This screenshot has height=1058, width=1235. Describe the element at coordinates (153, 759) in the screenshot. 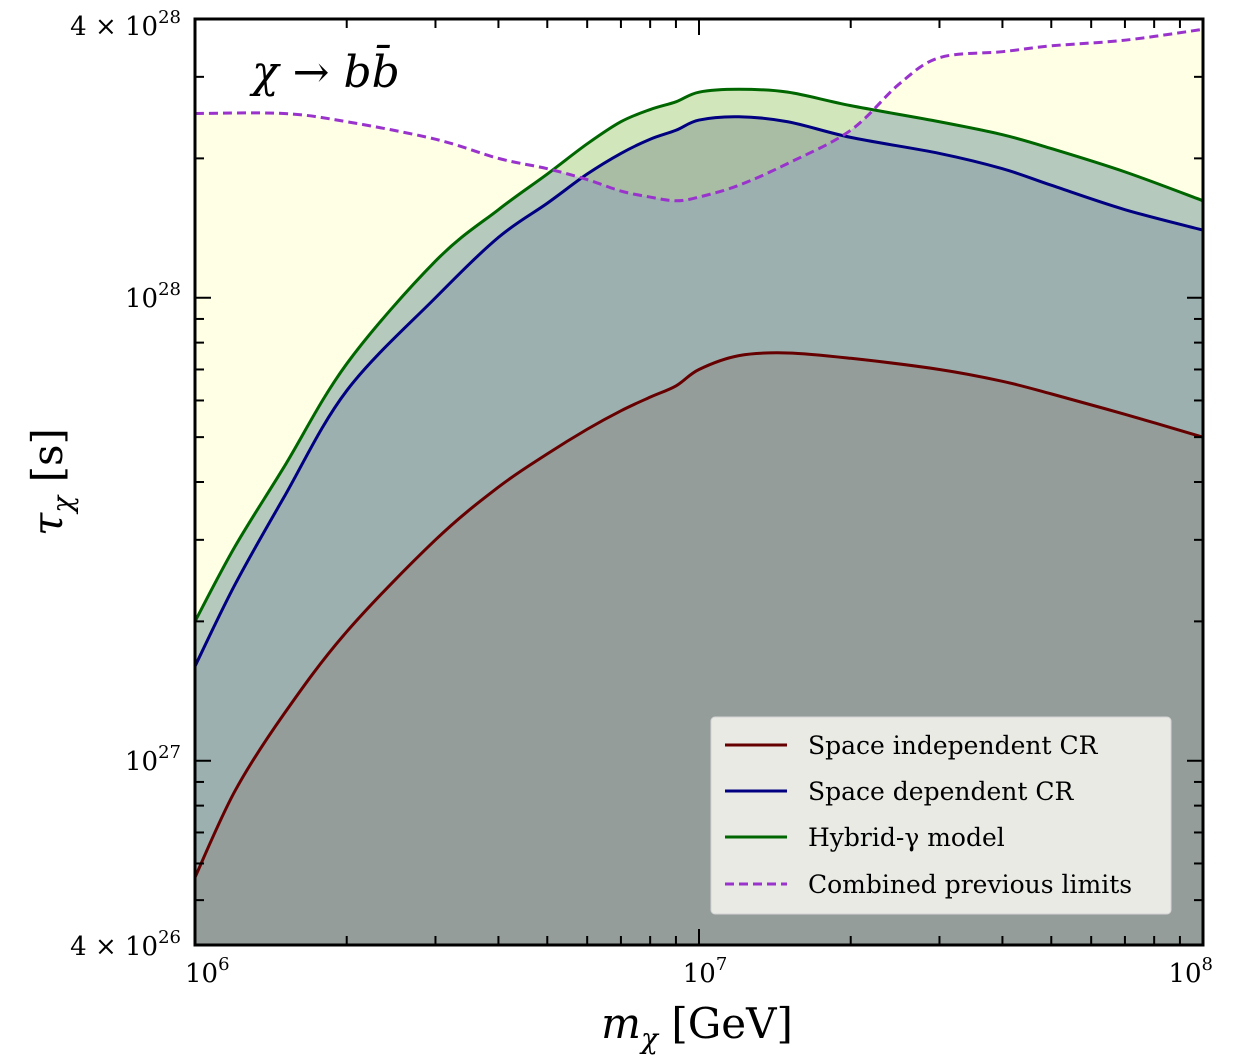

I see `y-tick-label: 1027` at that location.